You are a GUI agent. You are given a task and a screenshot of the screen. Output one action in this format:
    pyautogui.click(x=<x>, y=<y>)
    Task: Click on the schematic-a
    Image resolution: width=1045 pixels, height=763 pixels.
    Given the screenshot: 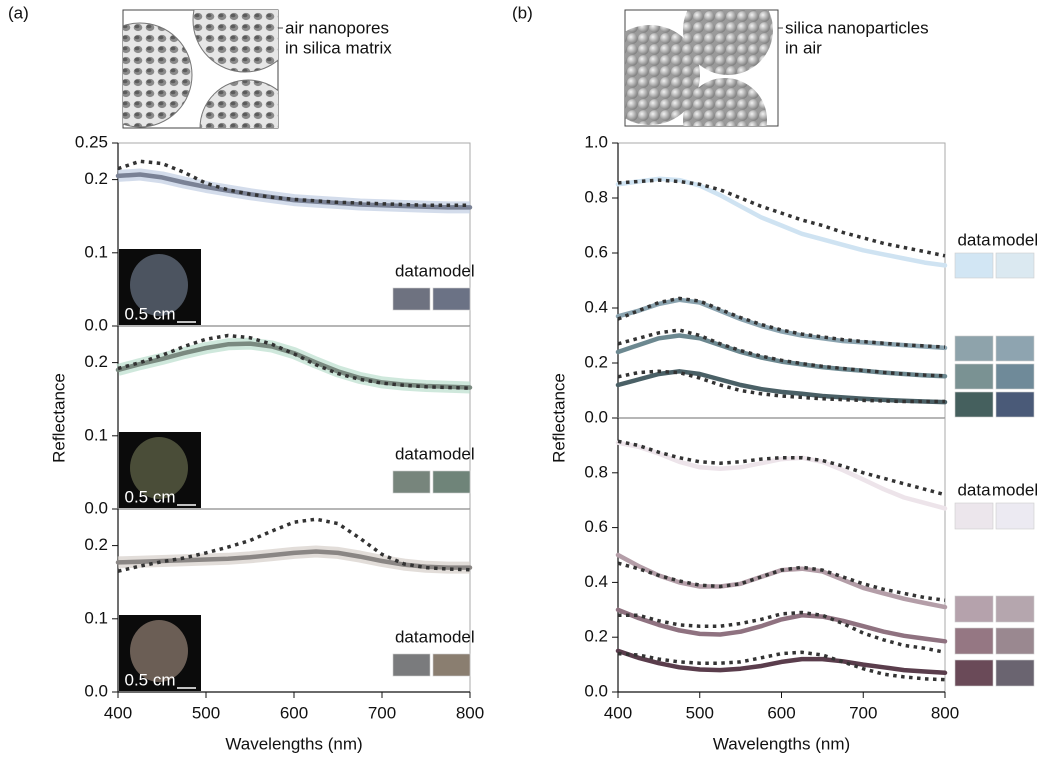 What is the action you would take?
    pyautogui.click(x=202, y=69)
    